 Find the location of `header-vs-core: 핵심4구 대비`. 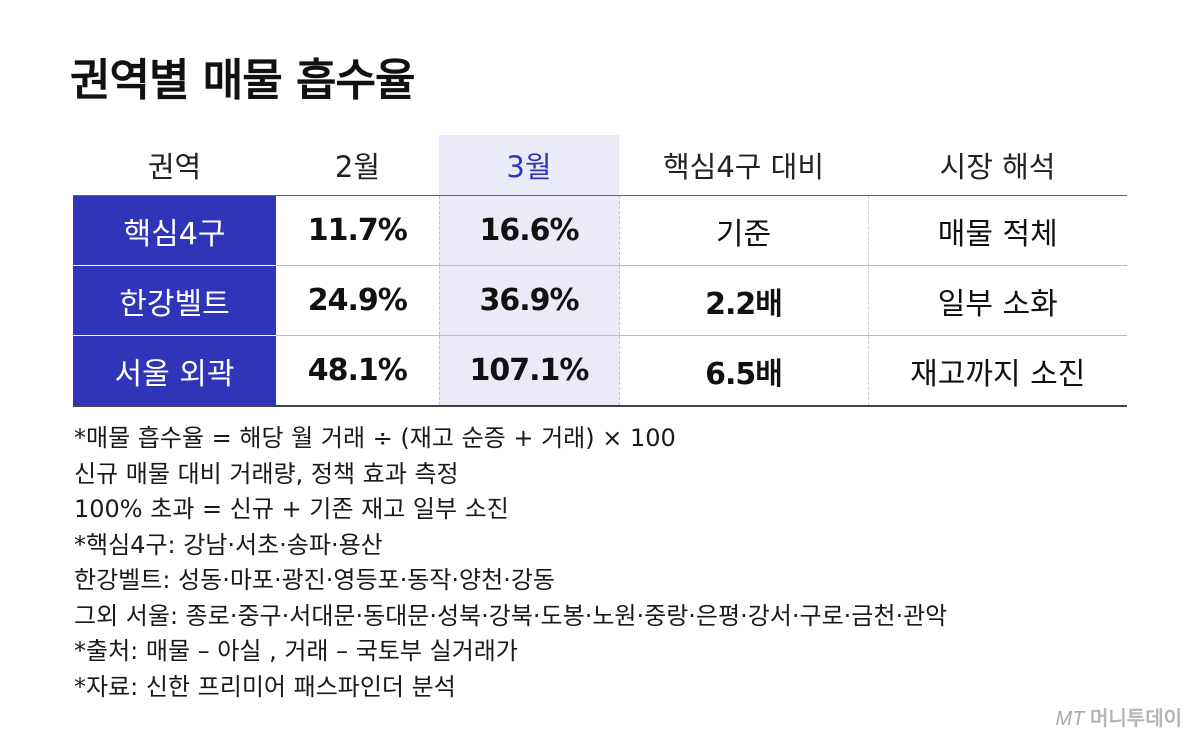

header-vs-core: 핵심4구 대비 is located at coordinates (743, 165).